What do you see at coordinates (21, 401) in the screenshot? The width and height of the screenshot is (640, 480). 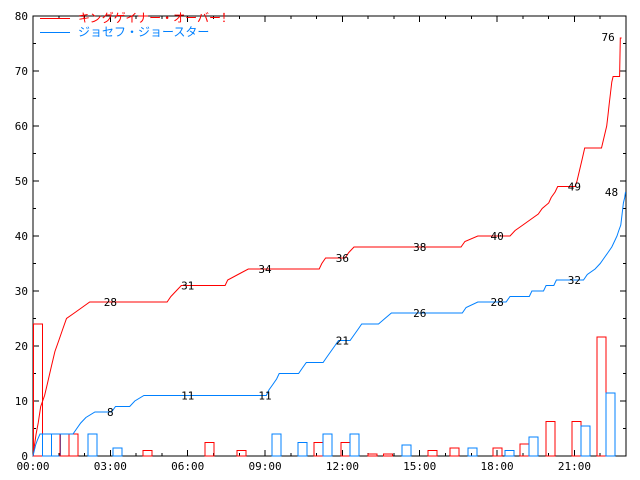 I see `y-tick-label: 10` at bounding box center [21, 401].